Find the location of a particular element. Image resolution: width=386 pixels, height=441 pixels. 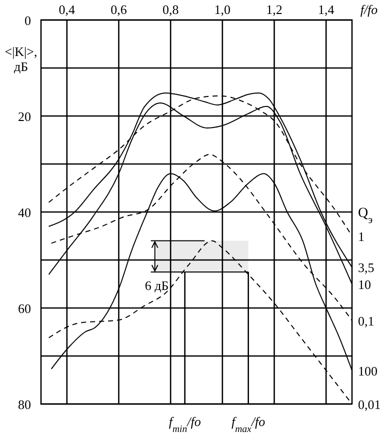

series-label: 0,1 is located at coordinates (366, 320).